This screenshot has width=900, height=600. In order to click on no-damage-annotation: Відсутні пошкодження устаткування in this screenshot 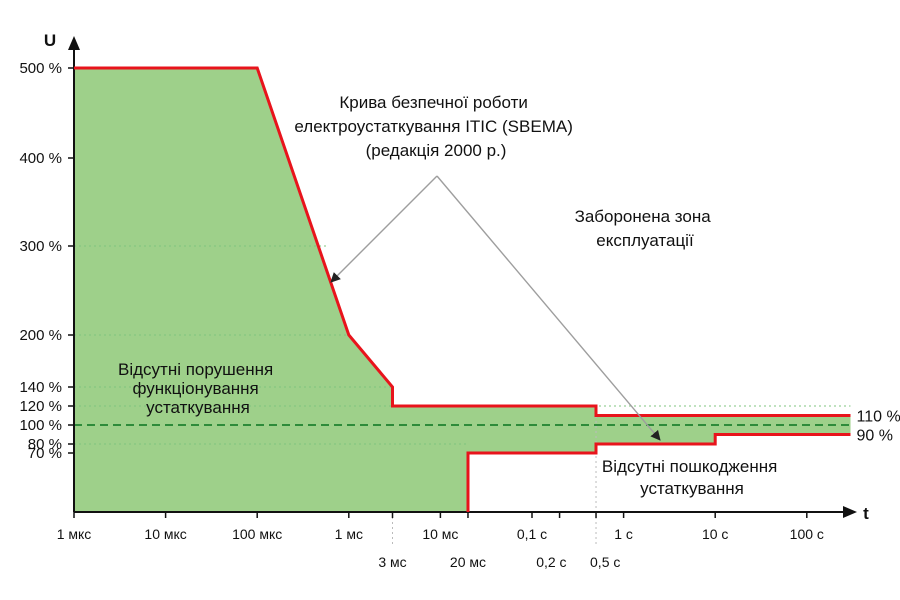, I will do `click(692, 477)`.